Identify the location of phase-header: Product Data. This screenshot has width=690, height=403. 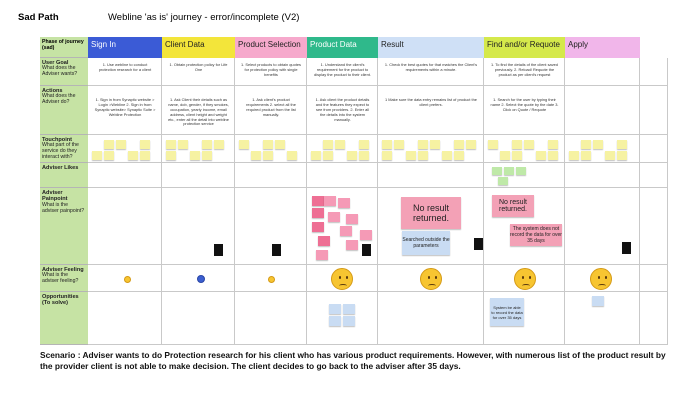
(342, 47).